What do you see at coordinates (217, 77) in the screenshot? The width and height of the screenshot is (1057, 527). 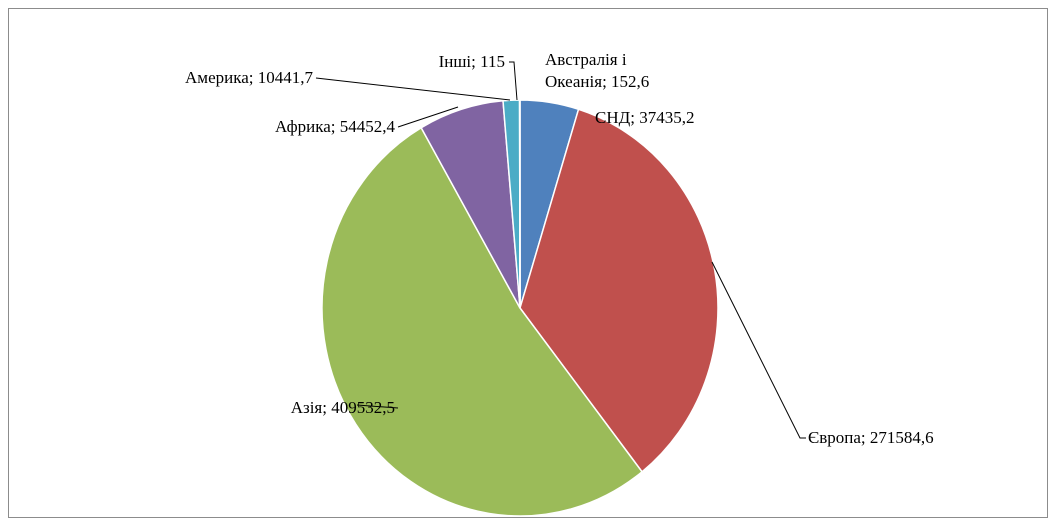 I see `category: Америка` at bounding box center [217, 77].